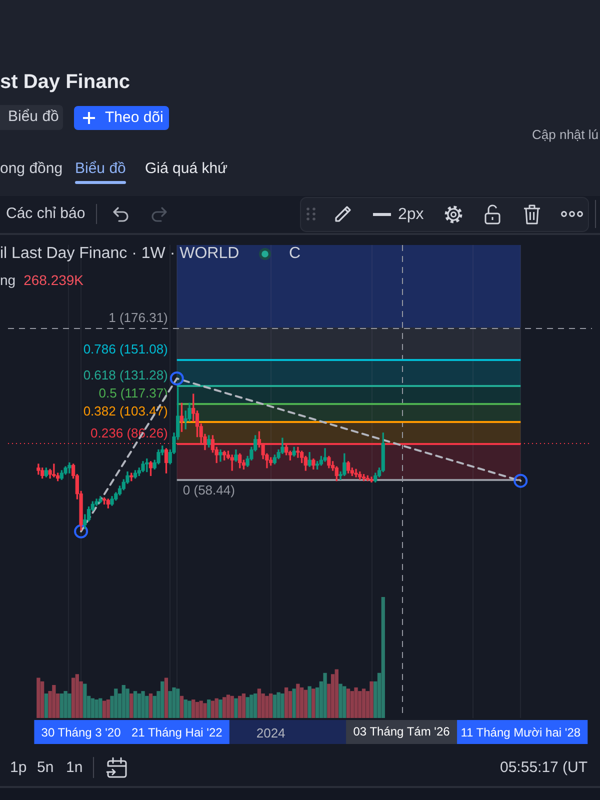  I want to click on text: Các chỉ báo, so click(46, 214).